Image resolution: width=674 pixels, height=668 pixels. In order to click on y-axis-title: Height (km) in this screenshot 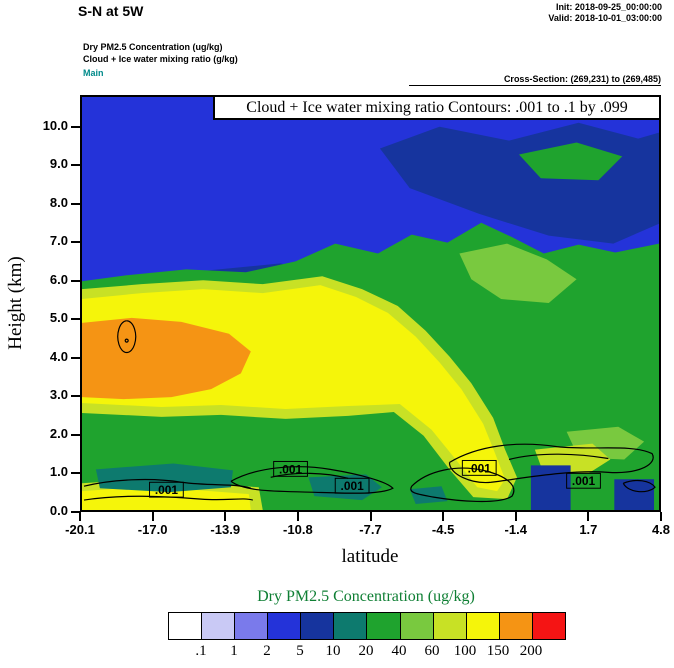, I will do `click(15, 303)`.